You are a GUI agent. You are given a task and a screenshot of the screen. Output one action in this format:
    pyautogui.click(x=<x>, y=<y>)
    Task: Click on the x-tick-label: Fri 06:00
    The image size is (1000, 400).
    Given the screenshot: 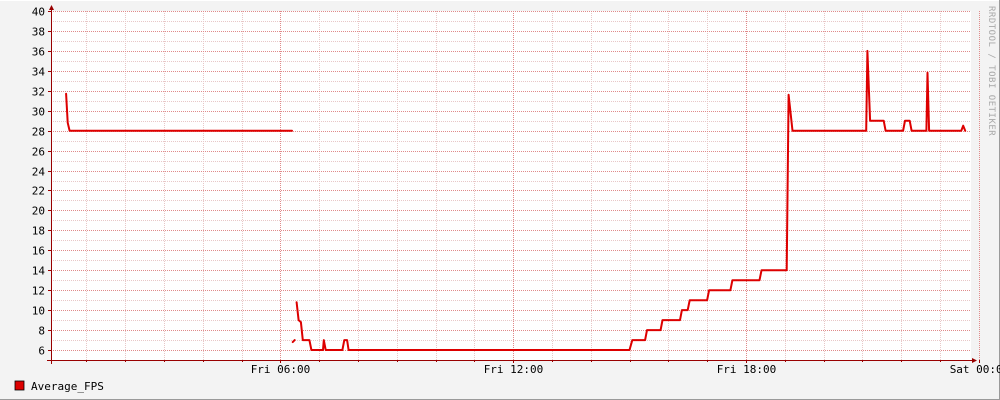 What is the action you would take?
    pyautogui.click(x=281, y=369)
    